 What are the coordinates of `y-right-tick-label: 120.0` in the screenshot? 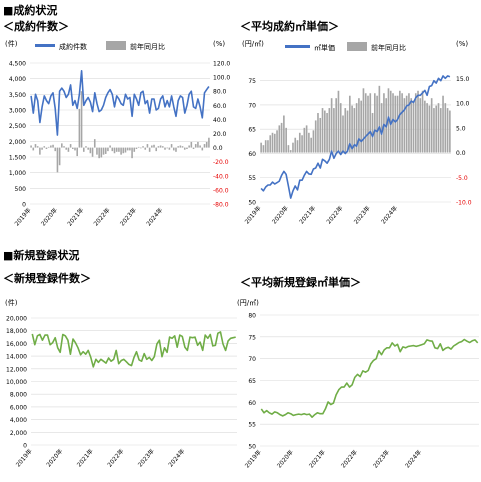 It's located at (221, 64).